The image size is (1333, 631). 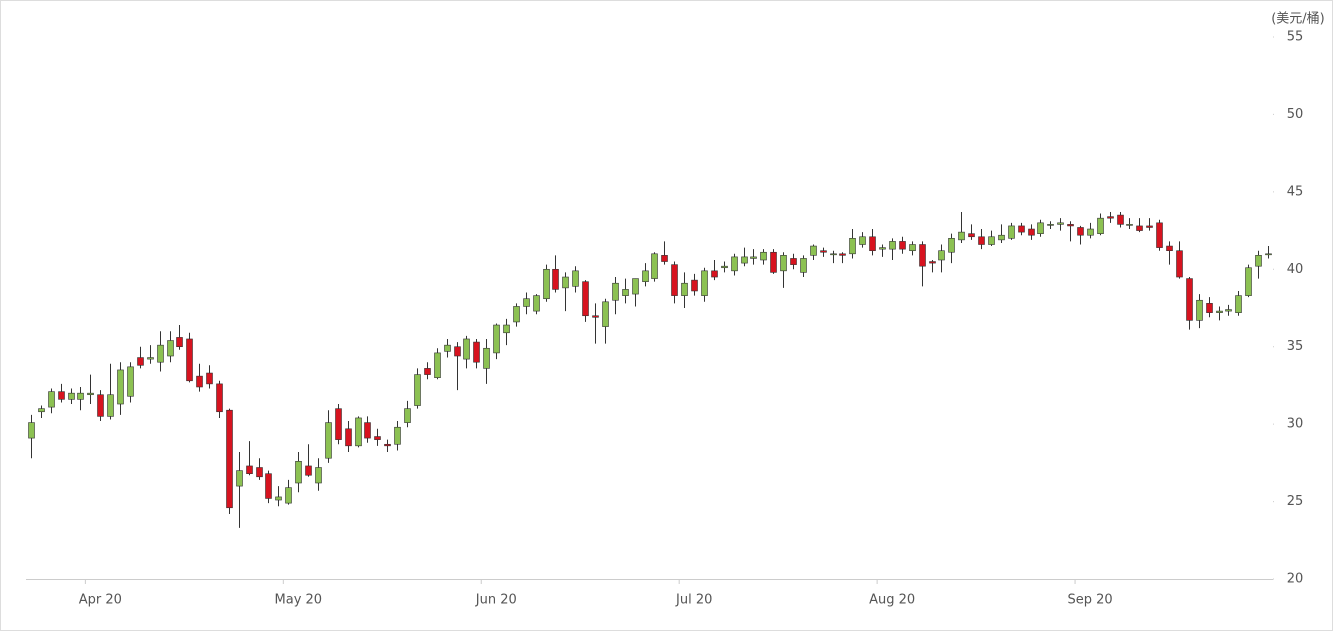 What do you see at coordinates (1298, 19) in the screenshot?
I see `y-axis-unit: (美元/桶)` at bounding box center [1298, 19].